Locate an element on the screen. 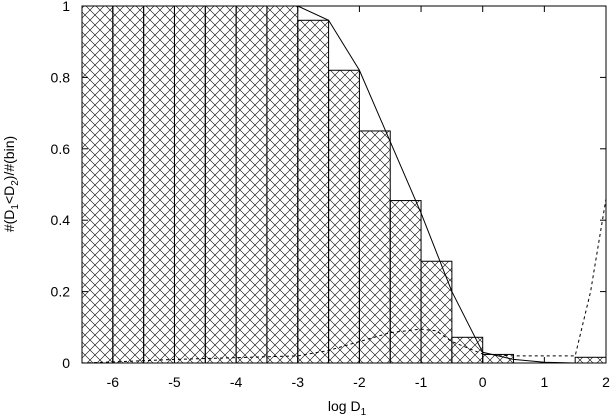 This screenshot has height=419, width=612. y-axis-label-sub1: 1 is located at coordinates (15, 207).